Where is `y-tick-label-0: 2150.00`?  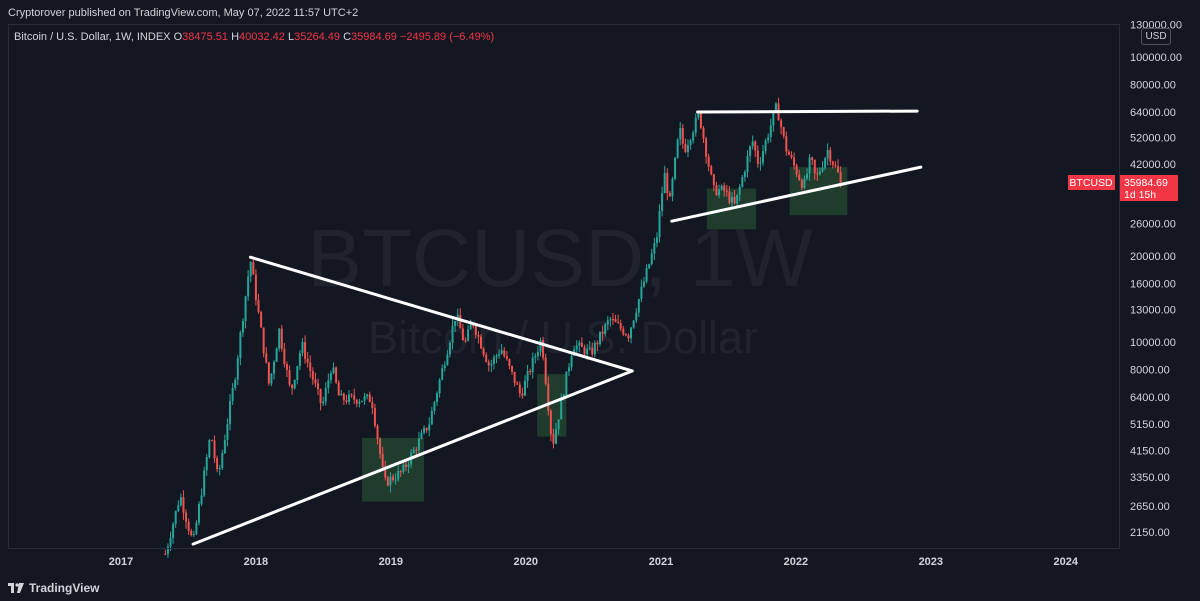
y-tick-label-0: 2150.00 is located at coordinates (1150, 533).